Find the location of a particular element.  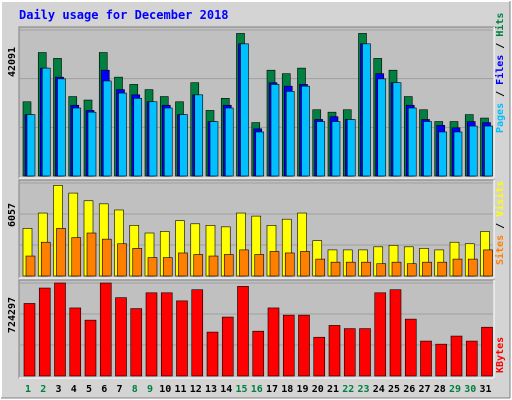

chart-title: Daily usage for December 2018 is located at coordinates (124, 15).